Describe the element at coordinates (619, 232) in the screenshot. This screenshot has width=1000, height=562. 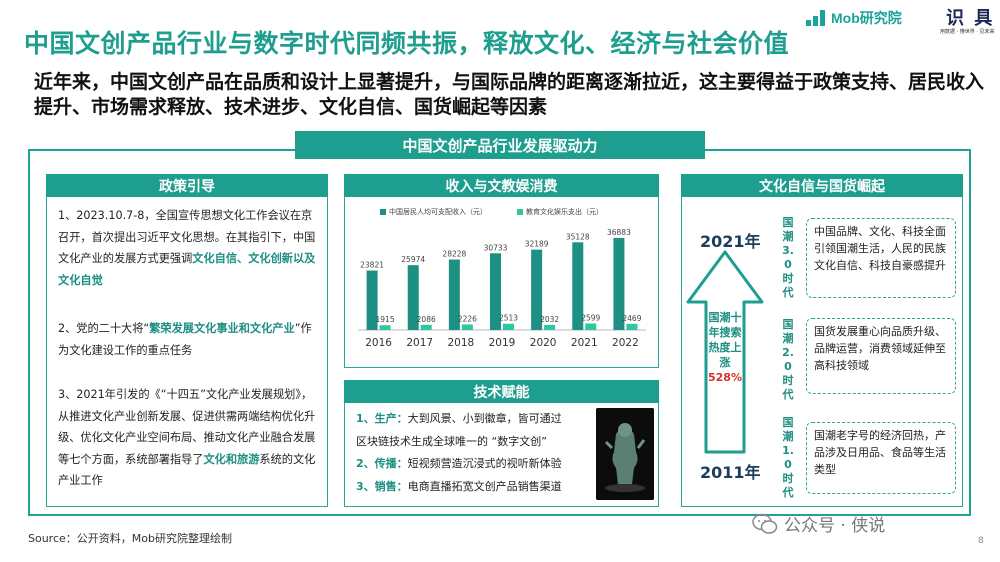
I see `bar-income-label: 36883` at that location.